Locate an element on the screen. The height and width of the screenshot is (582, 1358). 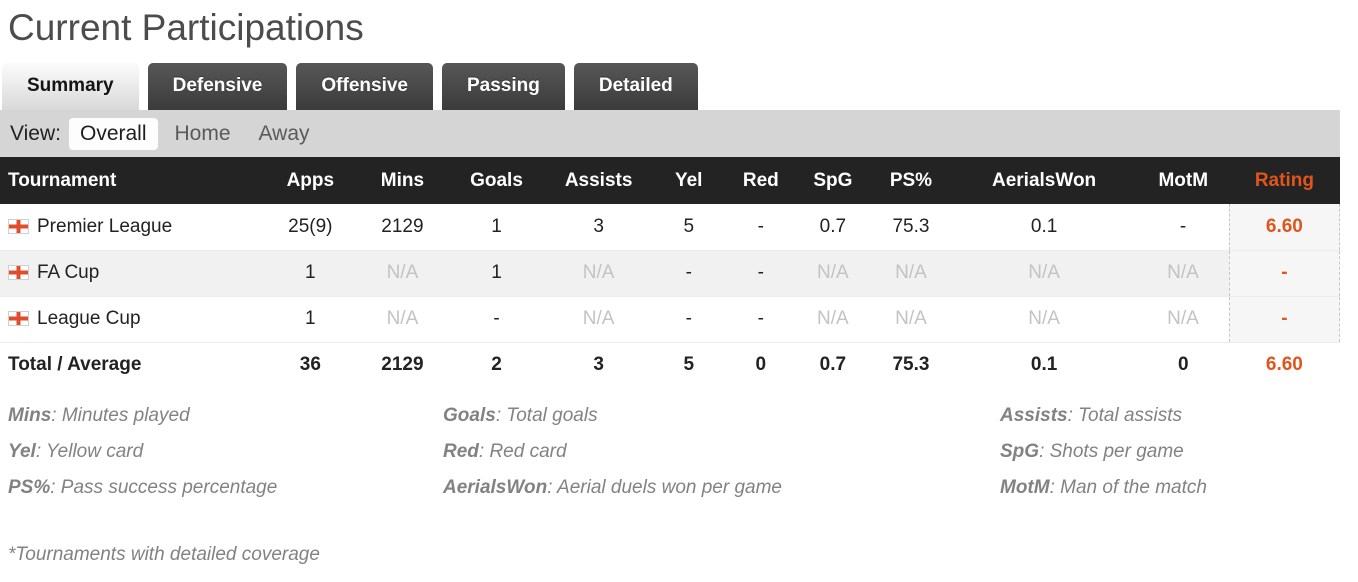
column-header-assists: Assists is located at coordinates (598, 180).